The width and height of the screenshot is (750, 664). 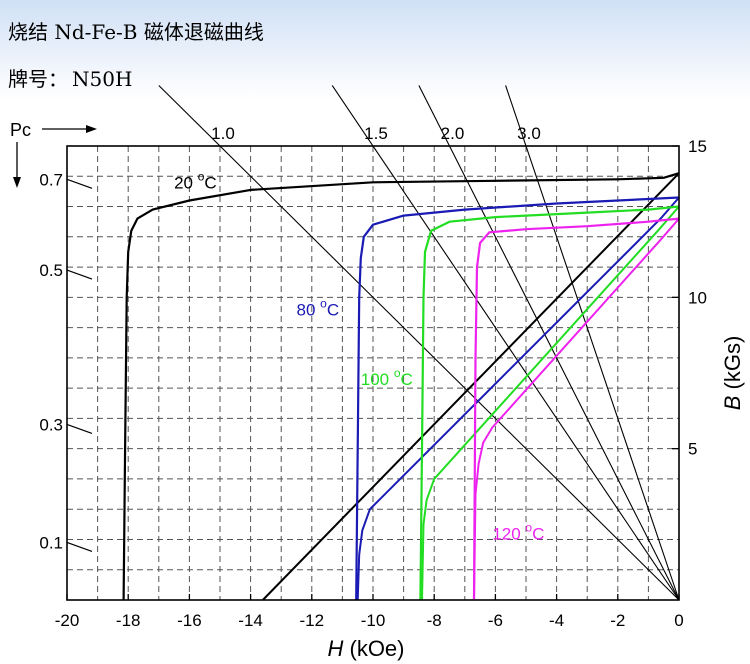 What do you see at coordinates (617, 620) in the screenshot?
I see `x-tick-label: -2` at bounding box center [617, 620].